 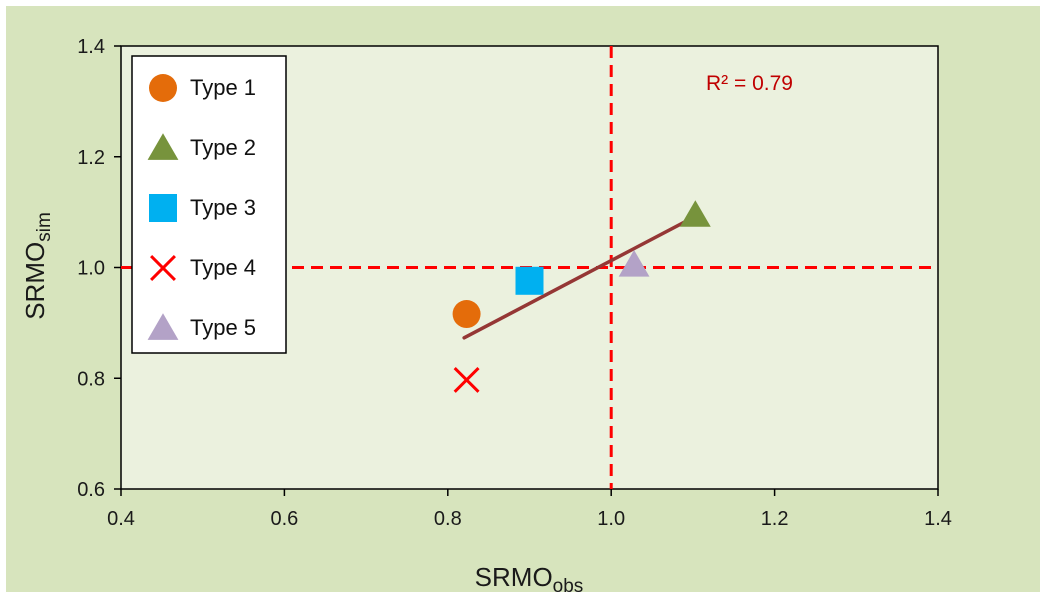 I want to click on x-axis-title: SRMOobs, so click(x=529, y=577).